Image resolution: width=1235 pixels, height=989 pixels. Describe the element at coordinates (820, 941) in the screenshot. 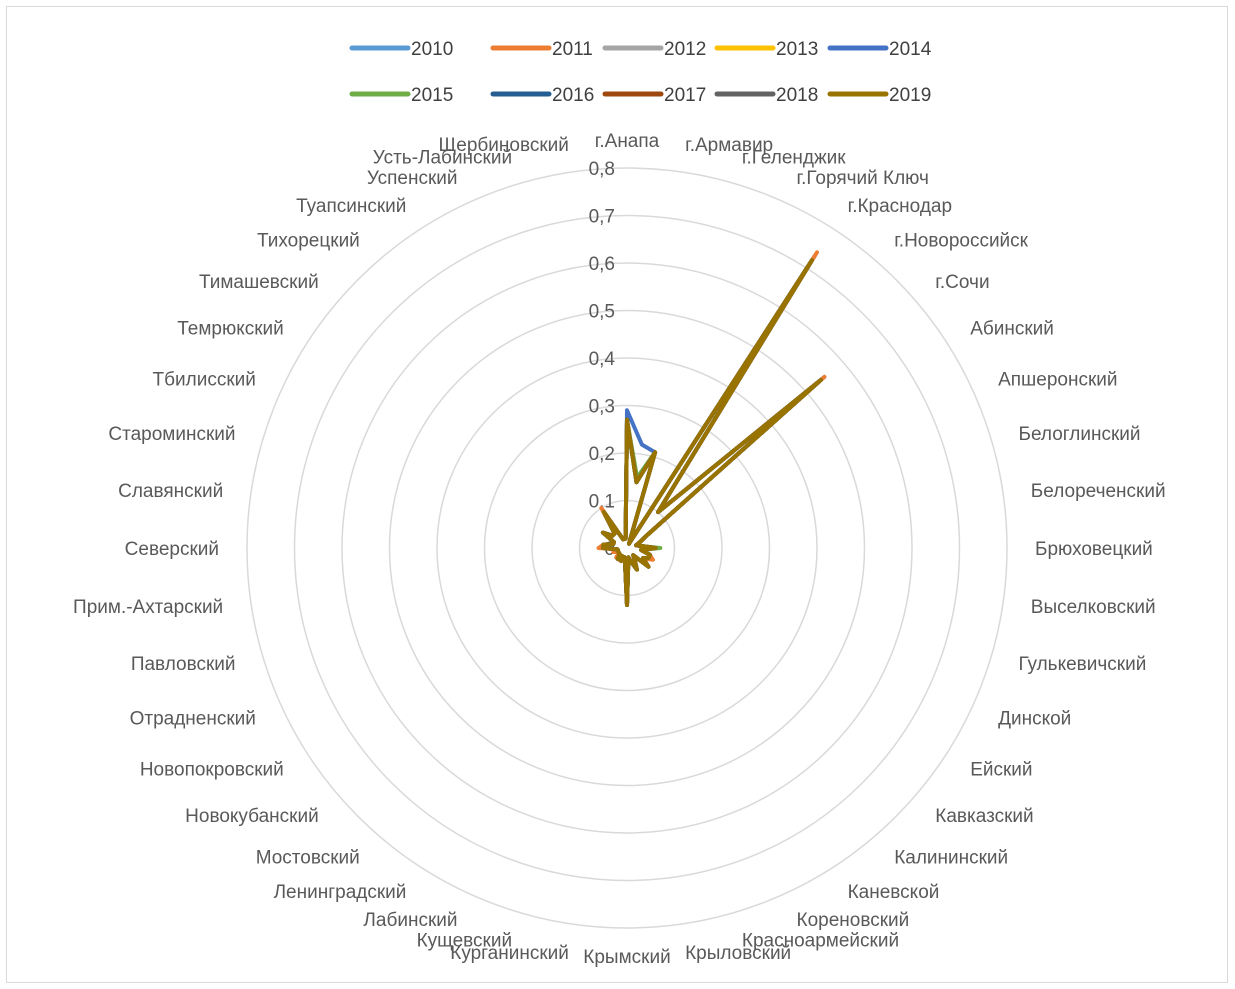

I see `category-label: Красноармейский` at that location.